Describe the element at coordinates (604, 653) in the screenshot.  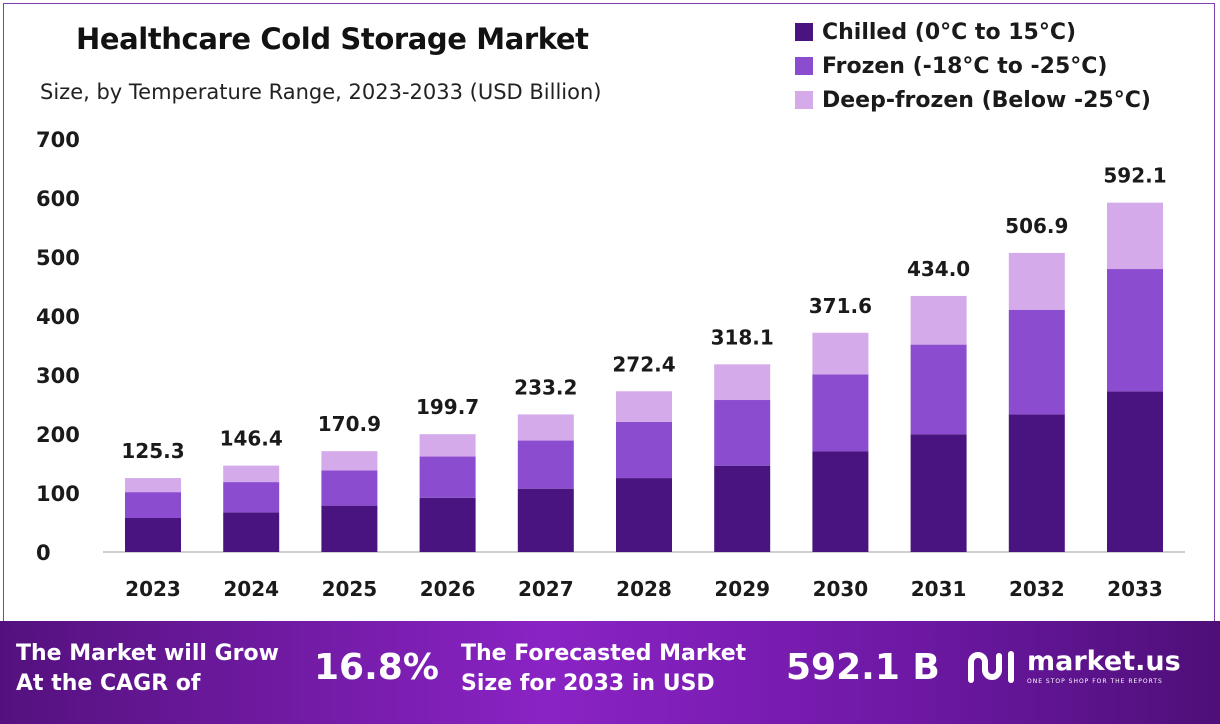
I see `forecast-label-line1: The Forecasted Market` at that location.